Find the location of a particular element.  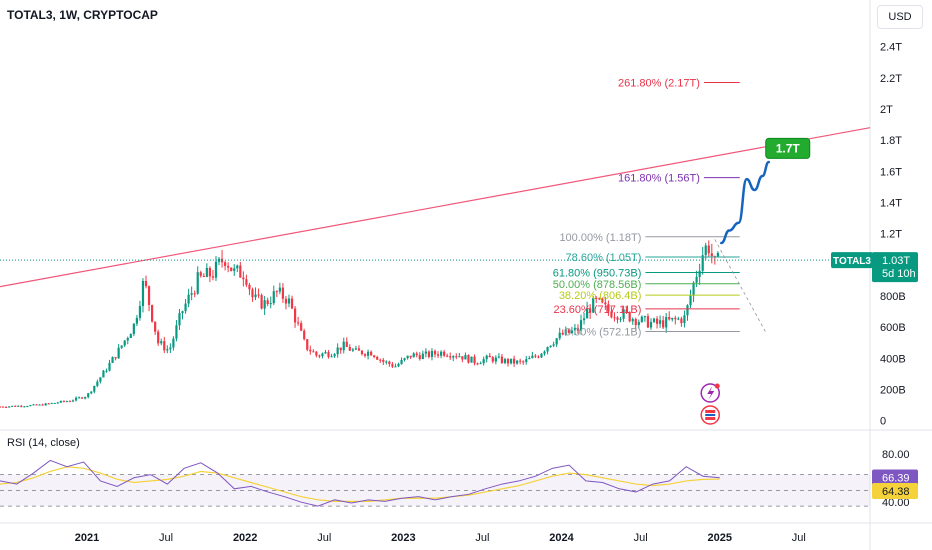

y-tick-label: 400B is located at coordinates (893, 359).